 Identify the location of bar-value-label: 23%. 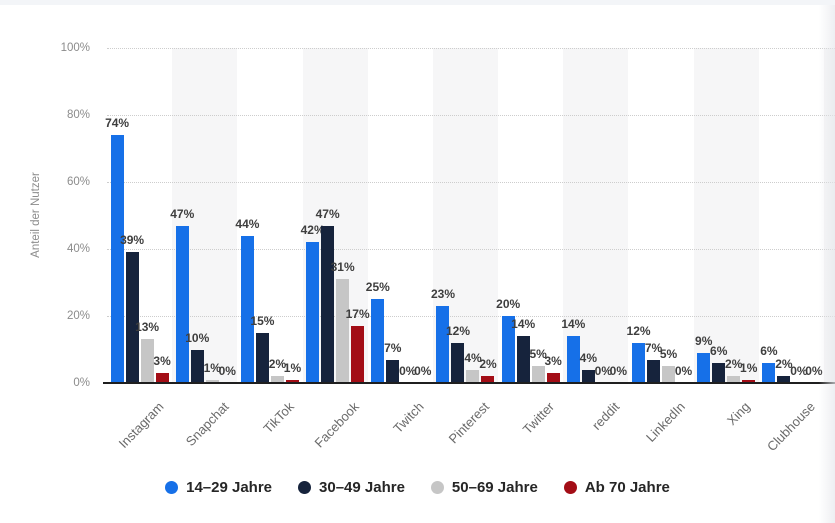
(442, 293).